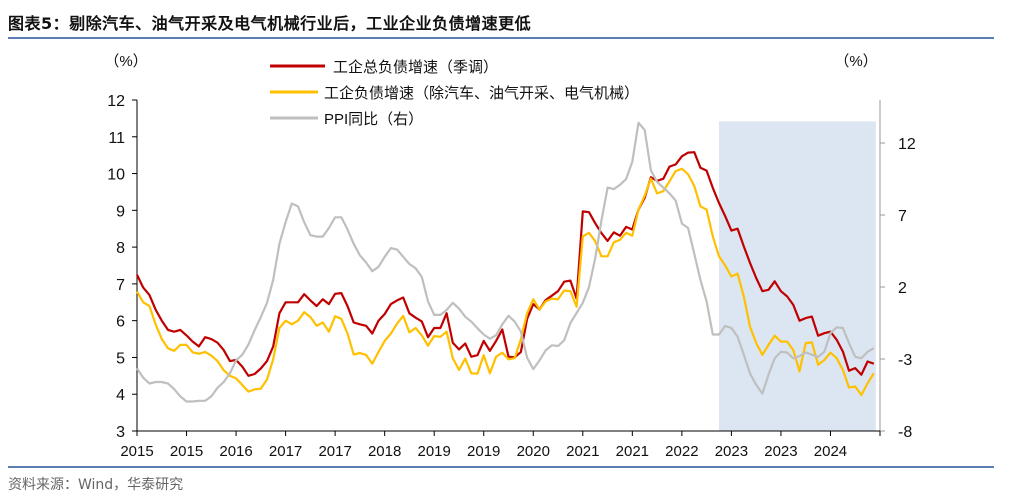 This screenshot has height=499, width=1018. Describe the element at coordinates (533, 451) in the screenshot. I see `x-tick-label: 2020` at that location.